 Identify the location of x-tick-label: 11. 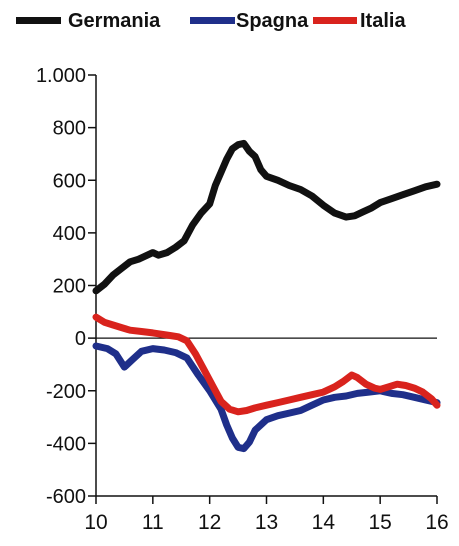
(153, 522).